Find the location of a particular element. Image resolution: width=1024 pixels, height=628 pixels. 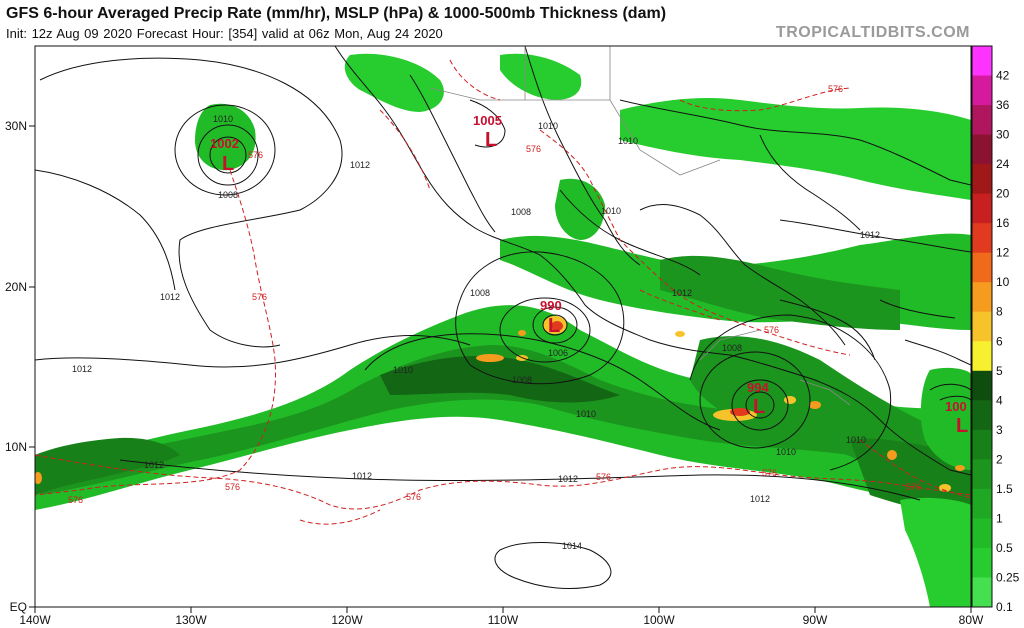

svg-text: 994 is located at coordinates (758, 387).